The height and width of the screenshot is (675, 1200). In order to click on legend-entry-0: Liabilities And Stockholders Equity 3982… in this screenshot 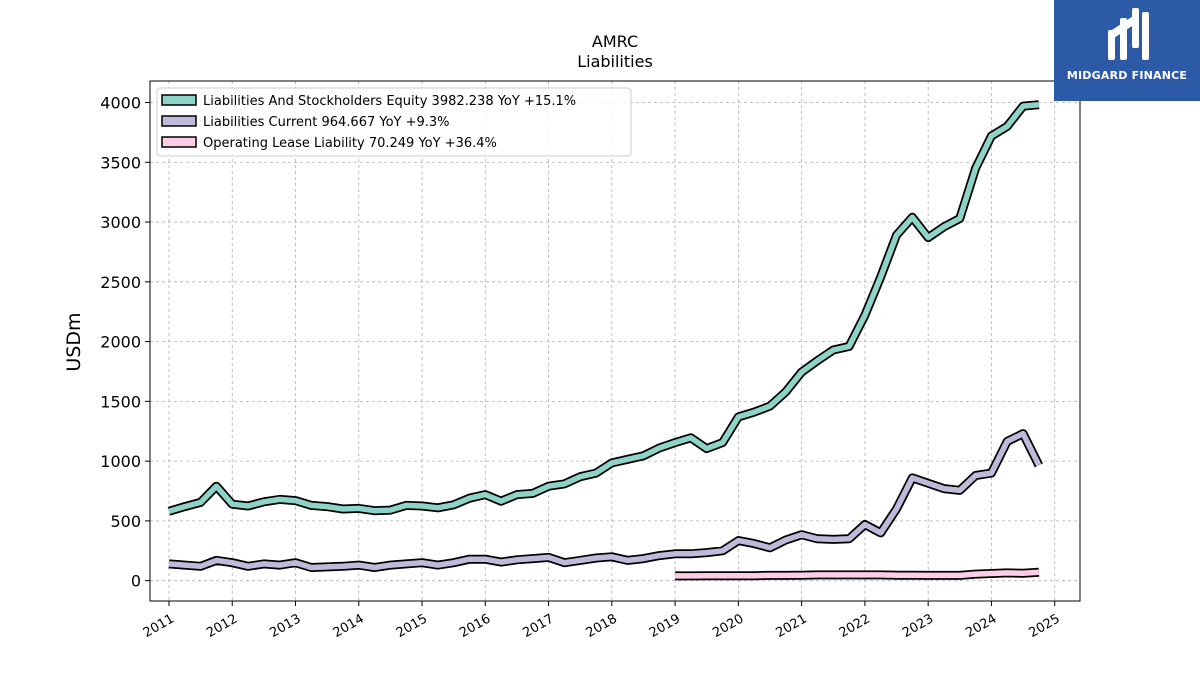, I will do `click(389, 101)`.